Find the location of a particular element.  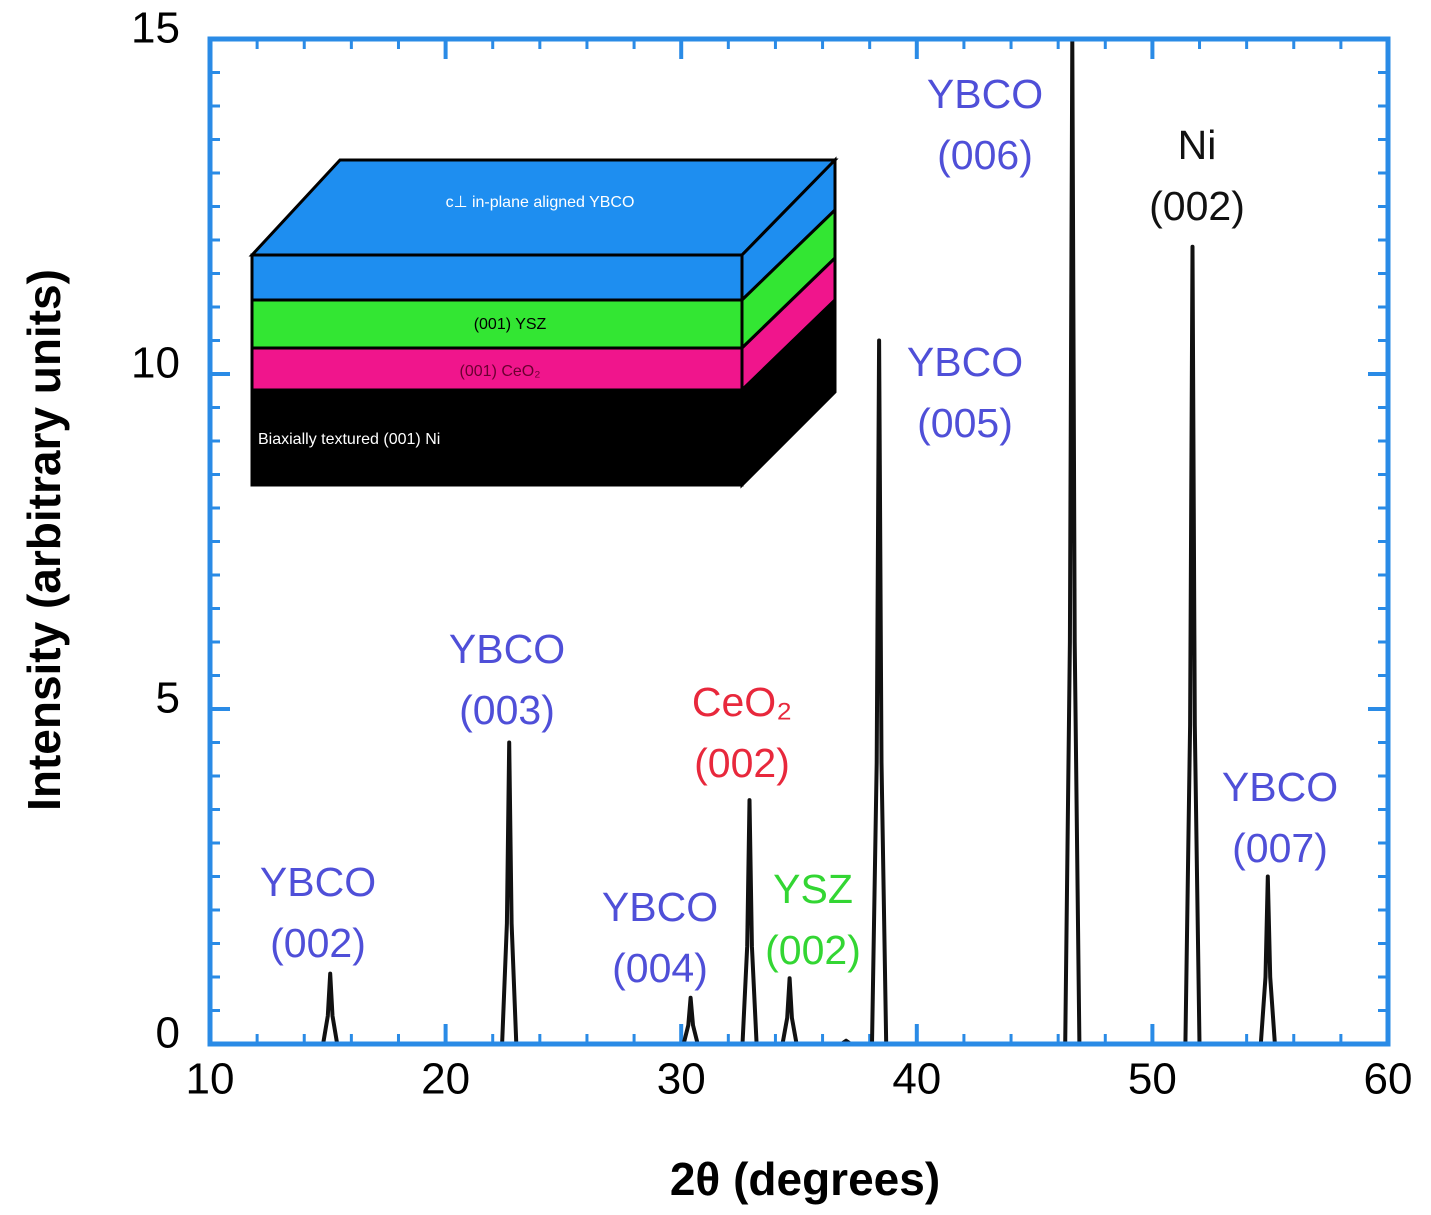

ni-layer is located at coordinates (497, 437).